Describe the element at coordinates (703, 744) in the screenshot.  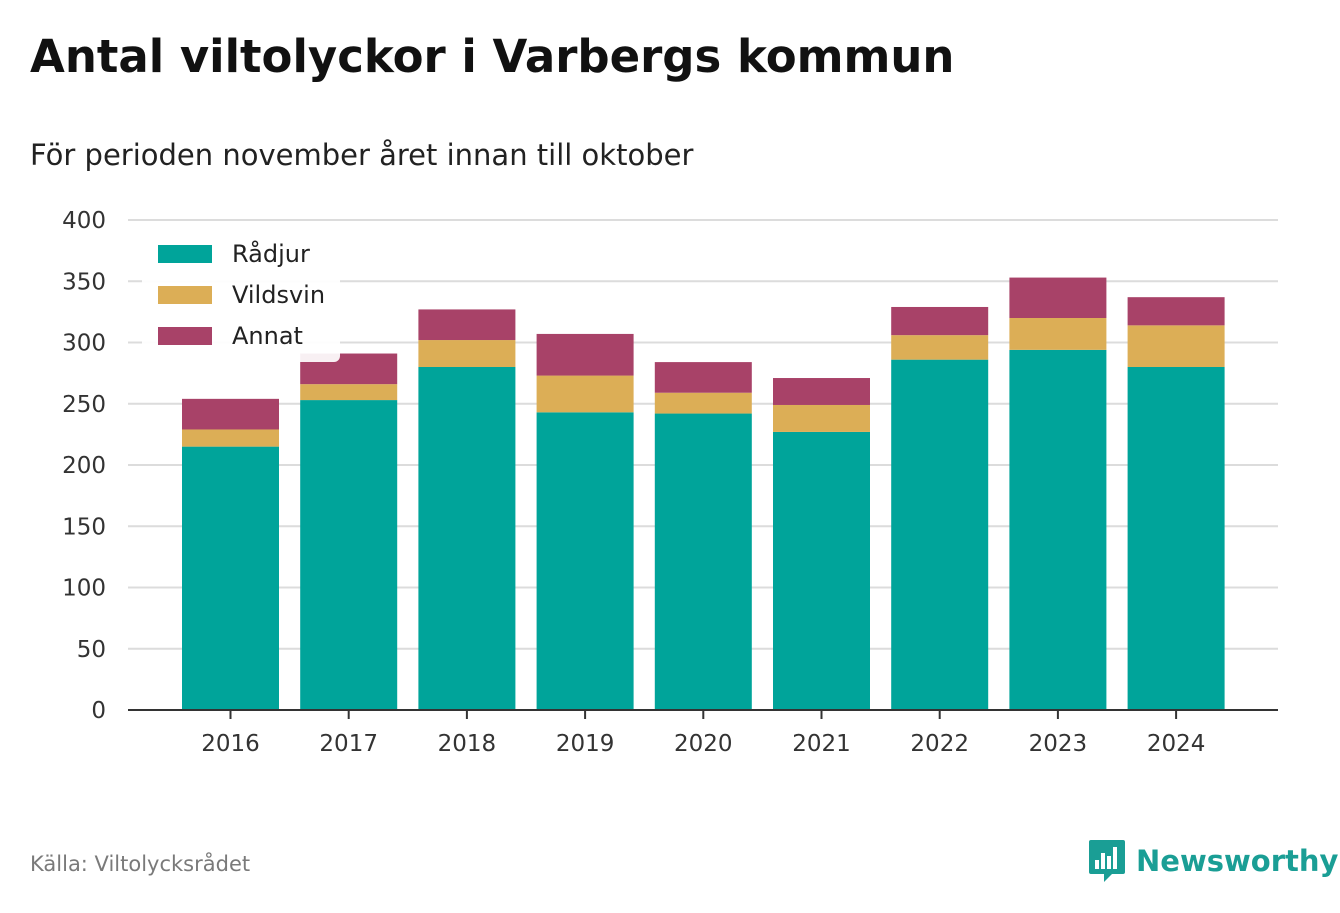
I see `x-tick-label: 2020` at that location.